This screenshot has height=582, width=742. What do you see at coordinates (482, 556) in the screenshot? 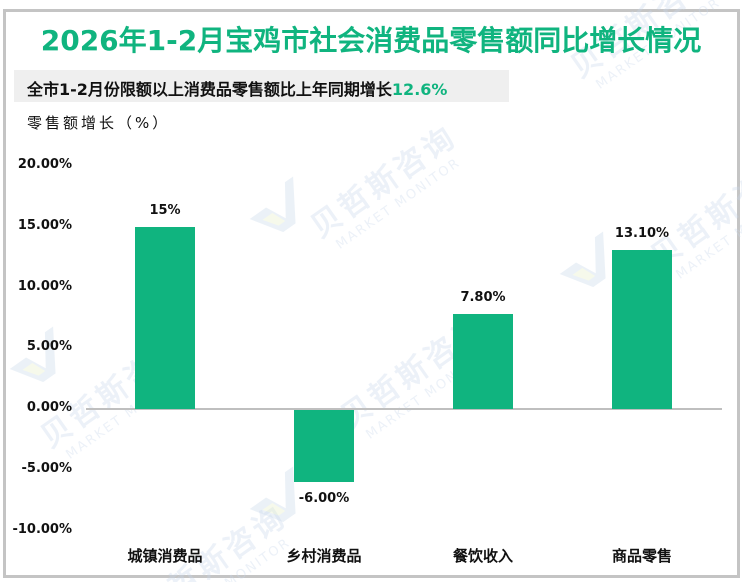
I see `x-category-label: 餐饮收入` at bounding box center [482, 556].